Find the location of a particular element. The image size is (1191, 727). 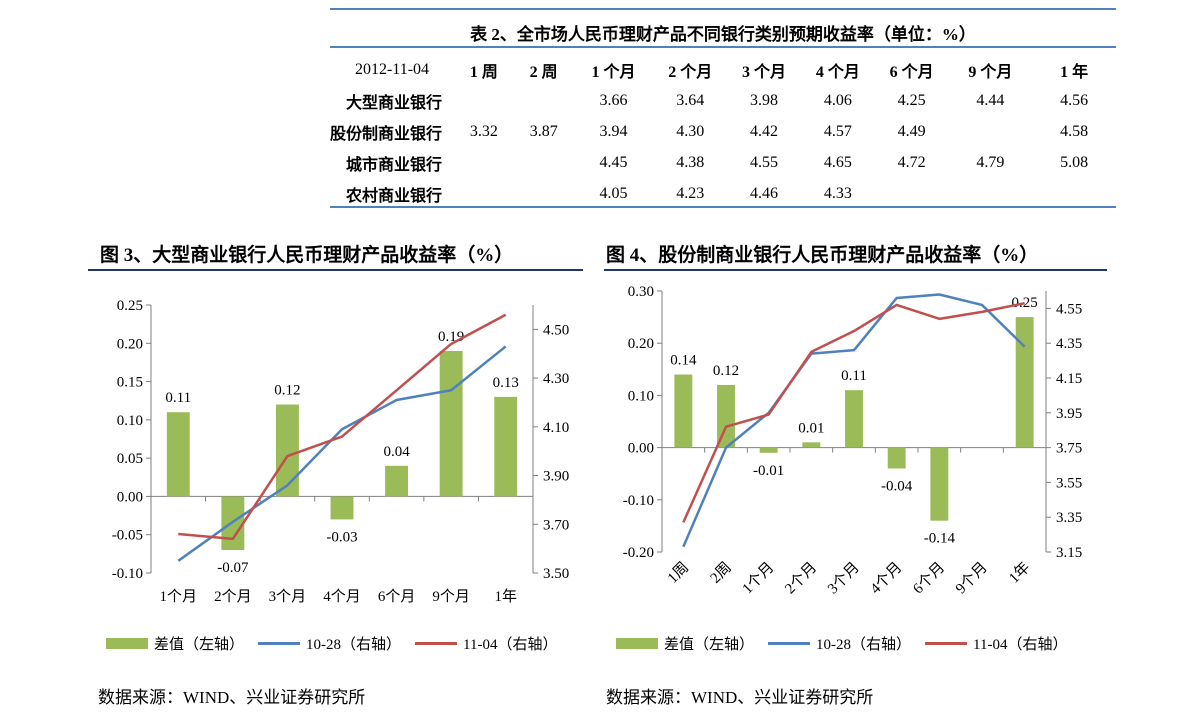

chart4-source: 数据来源：WIND、兴业证券研究所 is located at coordinates (740, 697).